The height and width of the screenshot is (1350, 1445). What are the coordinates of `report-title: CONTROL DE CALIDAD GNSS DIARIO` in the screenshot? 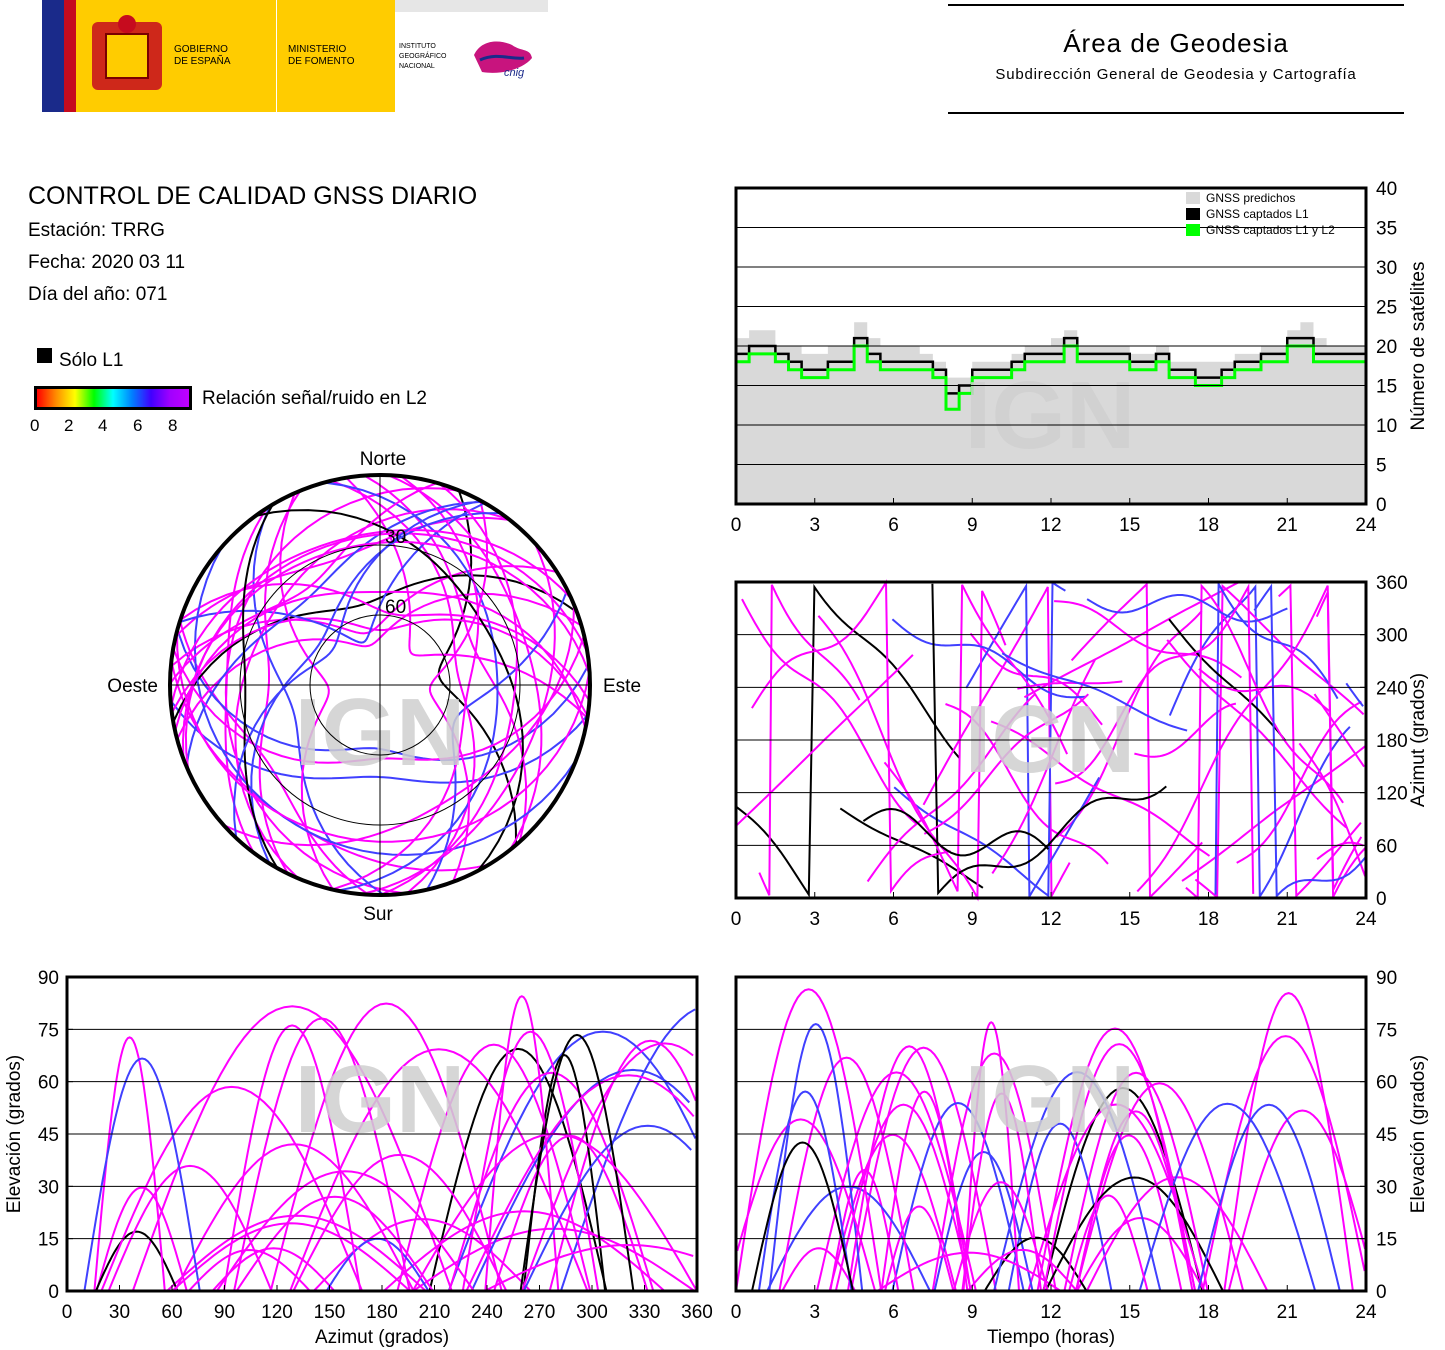 It's located at (253, 196).